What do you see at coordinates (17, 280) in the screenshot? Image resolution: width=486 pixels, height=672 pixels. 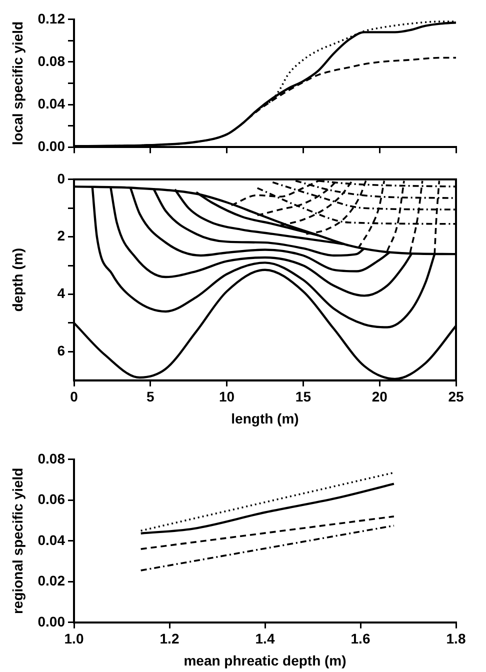 I see `y-axis-title: depth (m)` at bounding box center [17, 280].